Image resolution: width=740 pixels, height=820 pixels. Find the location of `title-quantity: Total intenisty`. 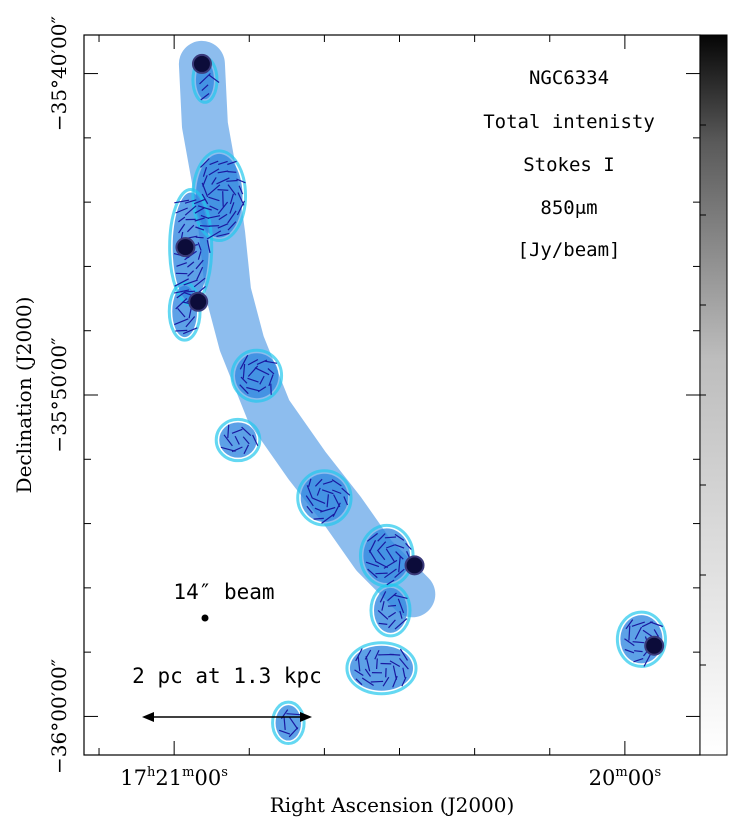

title-quantity: Total intenisty is located at coordinates (569, 122).